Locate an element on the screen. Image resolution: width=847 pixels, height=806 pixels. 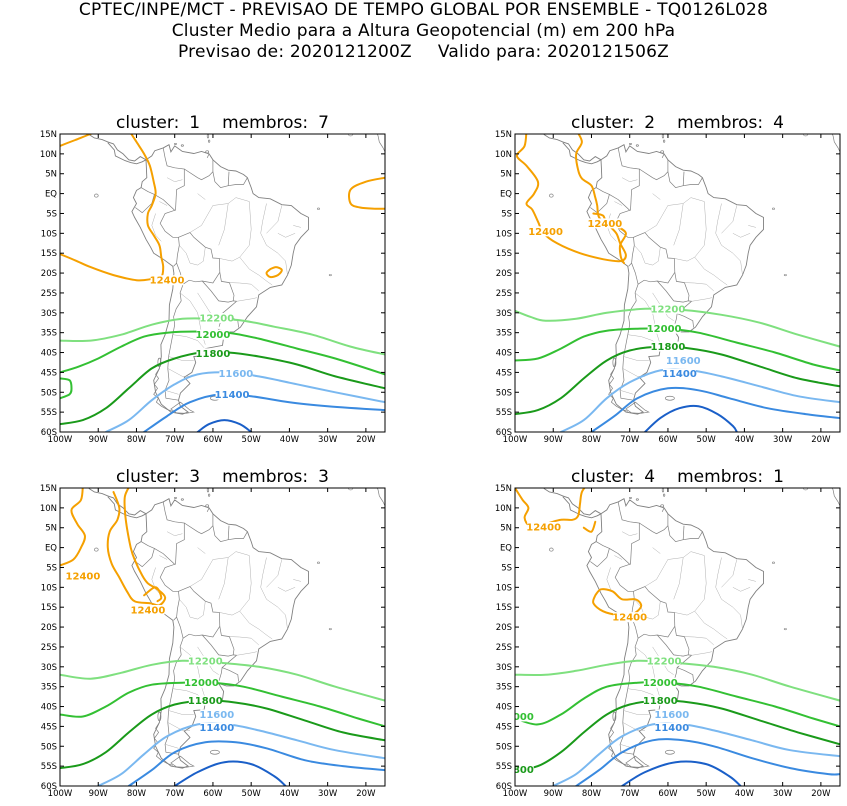
lat-label: 15S is located at coordinates (504, 608).